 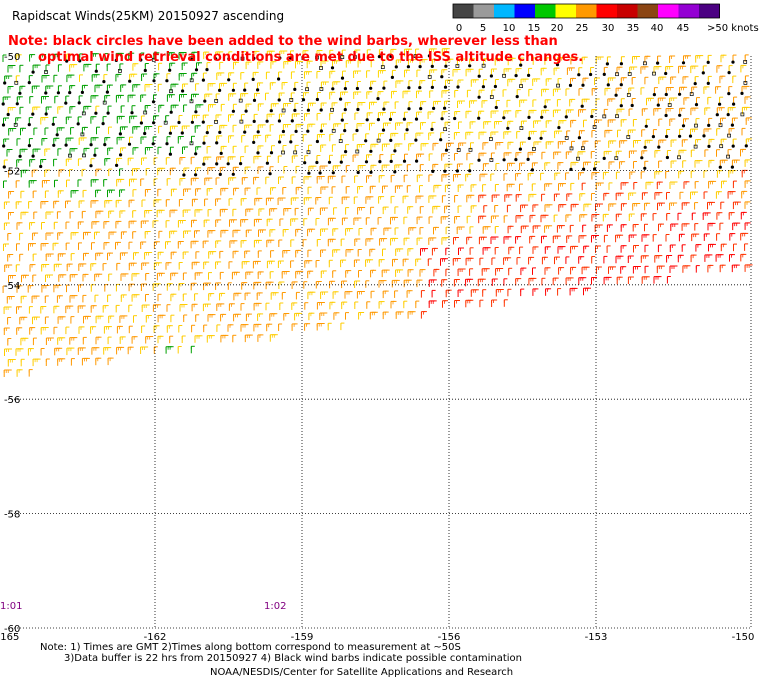 I want to click on scale-label: 20, so click(x=557, y=28).